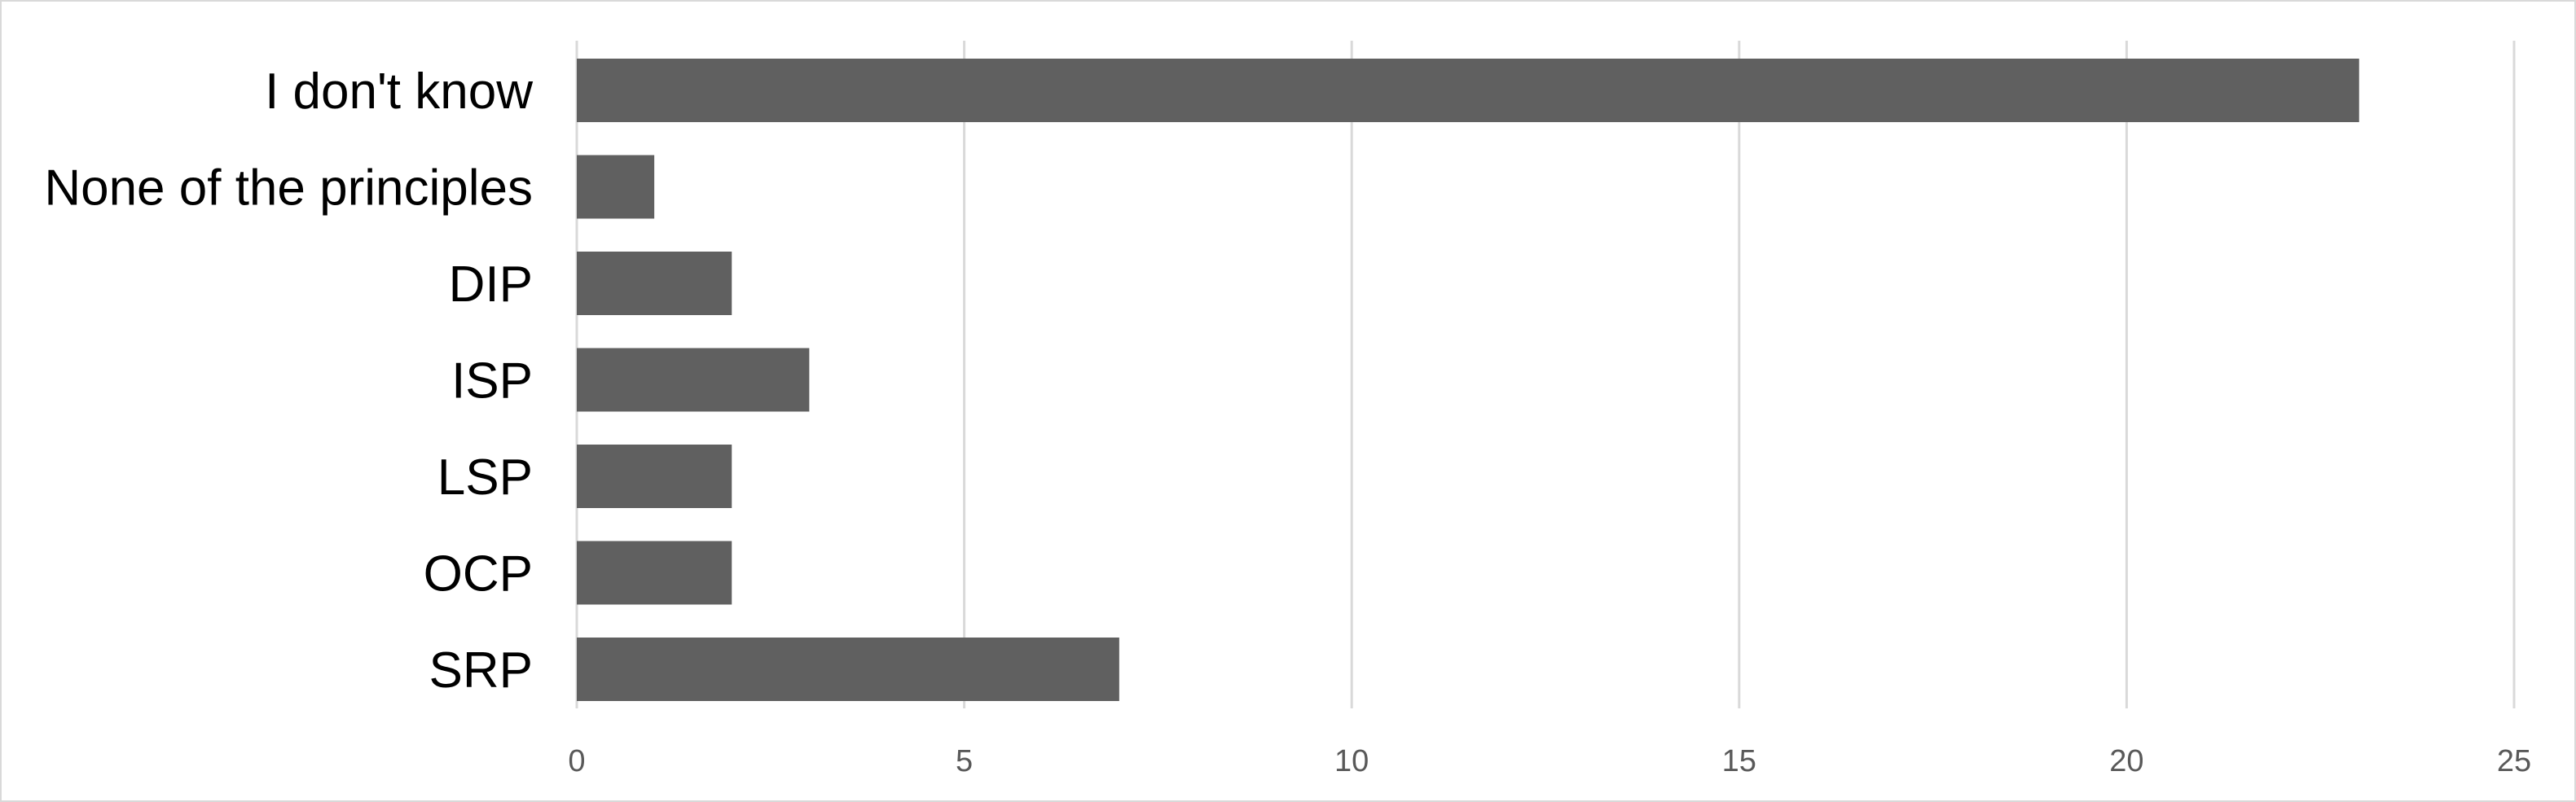 The image size is (2576, 802). Describe the element at coordinates (288, 188) in the screenshot. I see `category-label-1: None of the principles` at that location.